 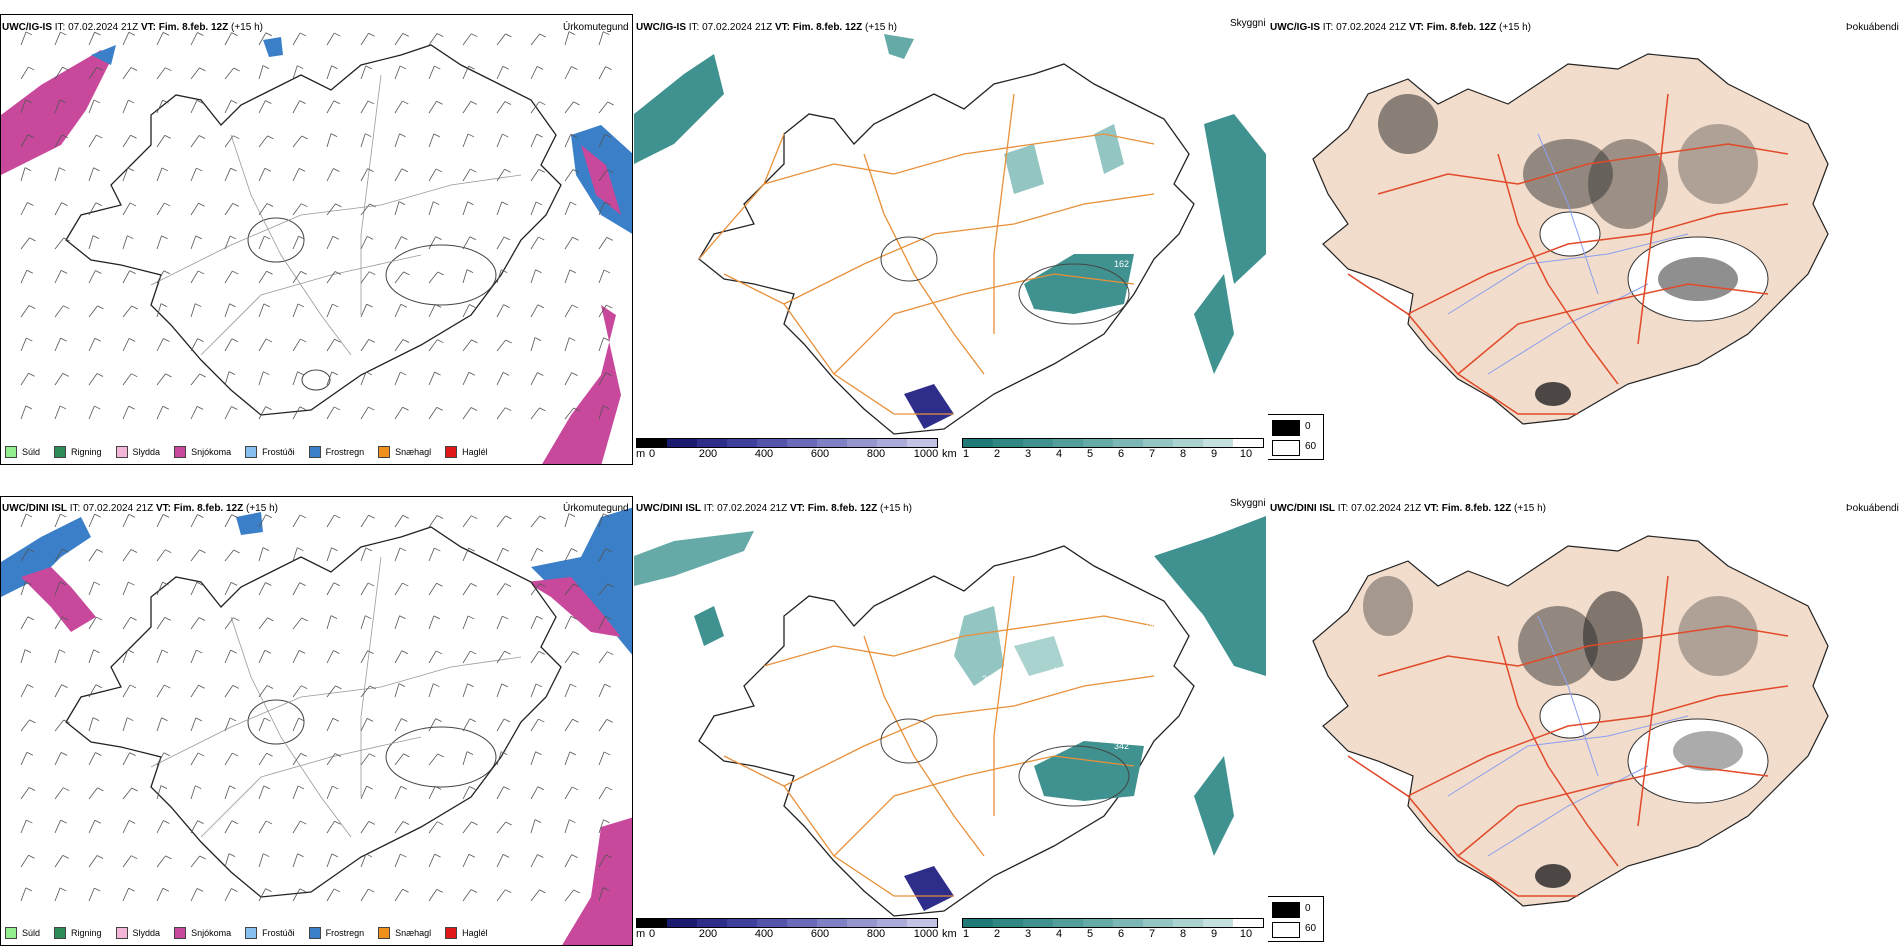 What do you see at coordinates (1311, 446) in the screenshot?
I see `fog-legend-label-low: 60` at bounding box center [1311, 446].